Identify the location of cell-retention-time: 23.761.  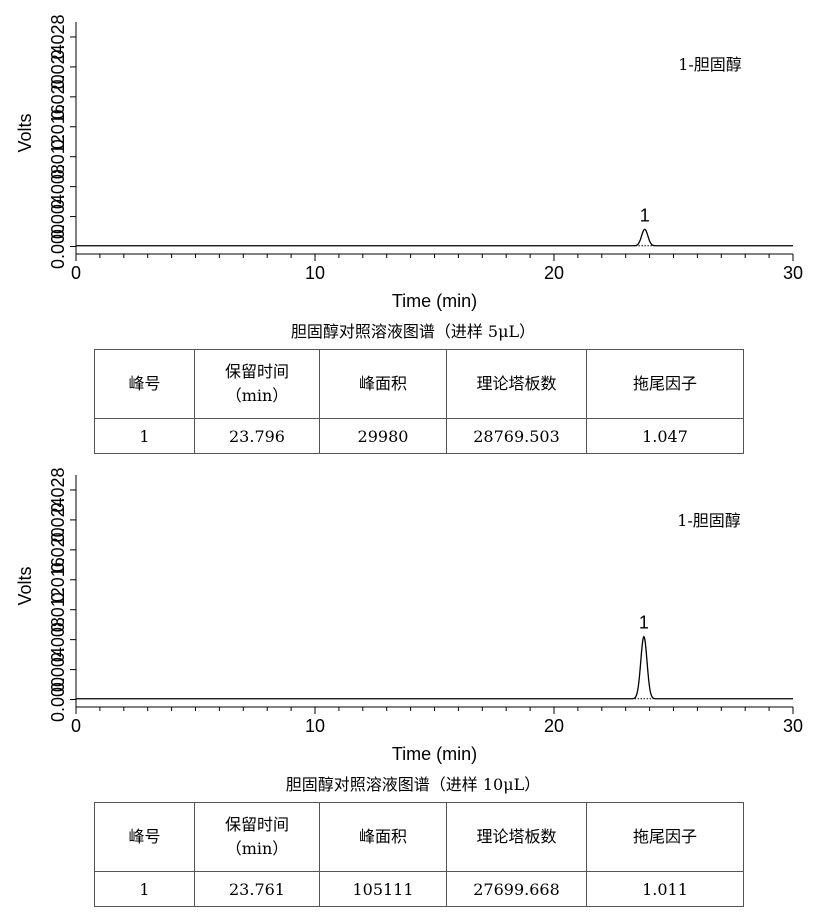
(257, 889).